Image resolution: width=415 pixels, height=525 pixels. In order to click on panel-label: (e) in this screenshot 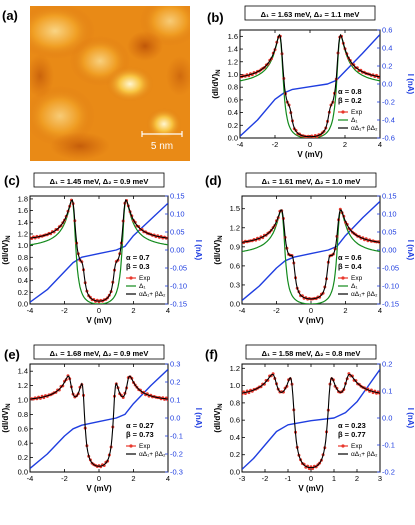, I will do `click(12, 354)`.